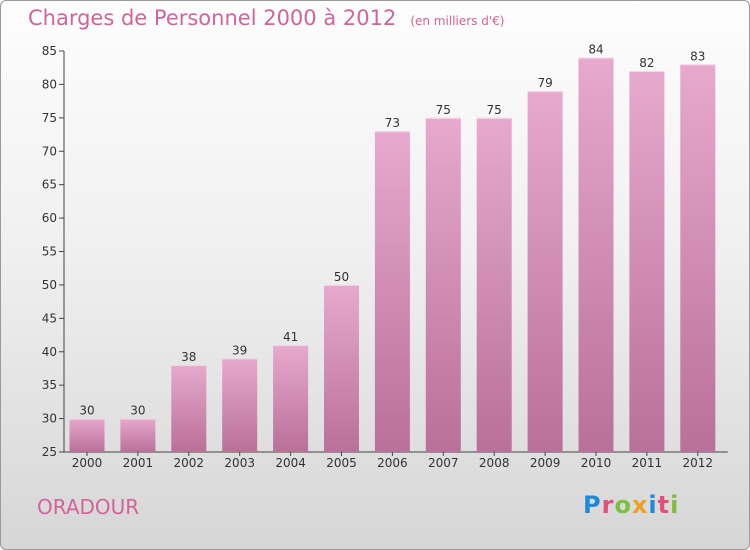 The height and width of the screenshot is (550, 750). Describe the element at coordinates (49, 352) in the screenshot. I see `y-tick-label: 40` at that location.